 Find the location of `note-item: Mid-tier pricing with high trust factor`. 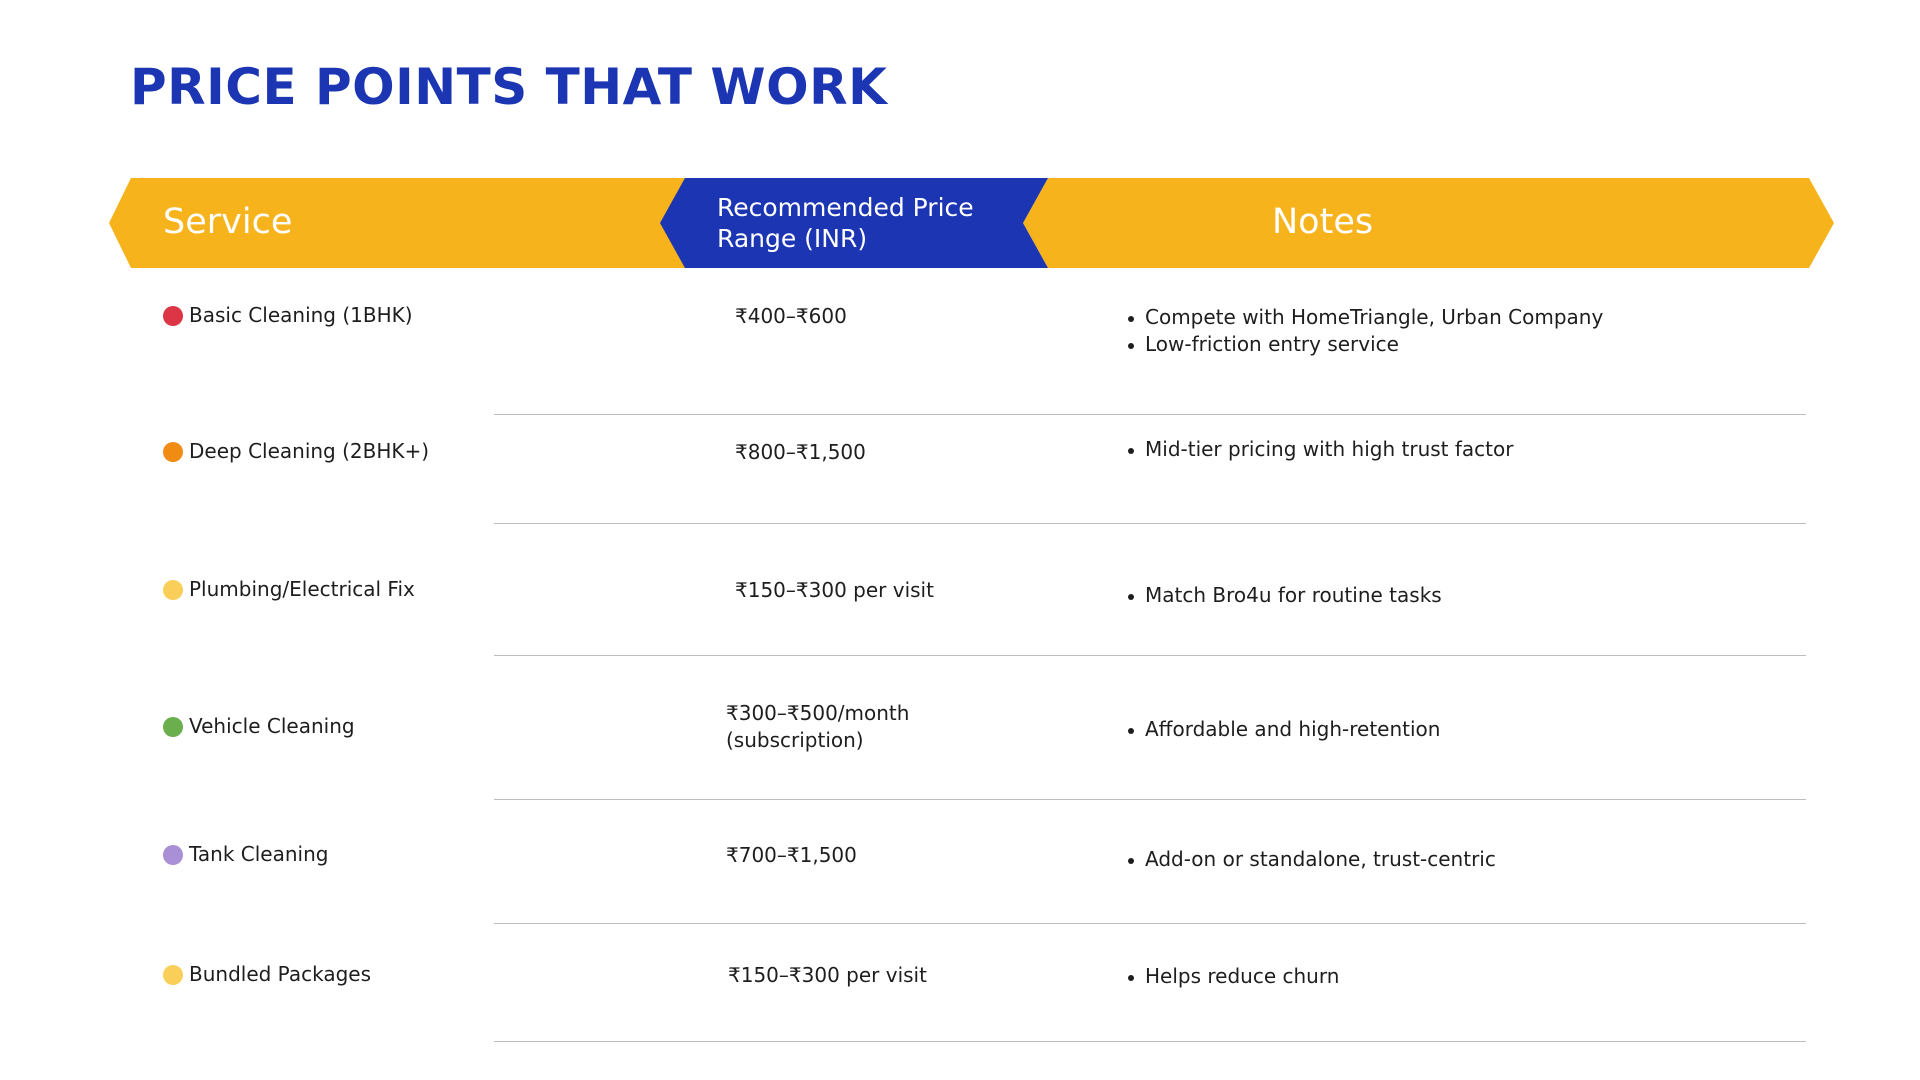

note-item: Mid-tier pricing with high trust factor is located at coordinates (1320, 449).